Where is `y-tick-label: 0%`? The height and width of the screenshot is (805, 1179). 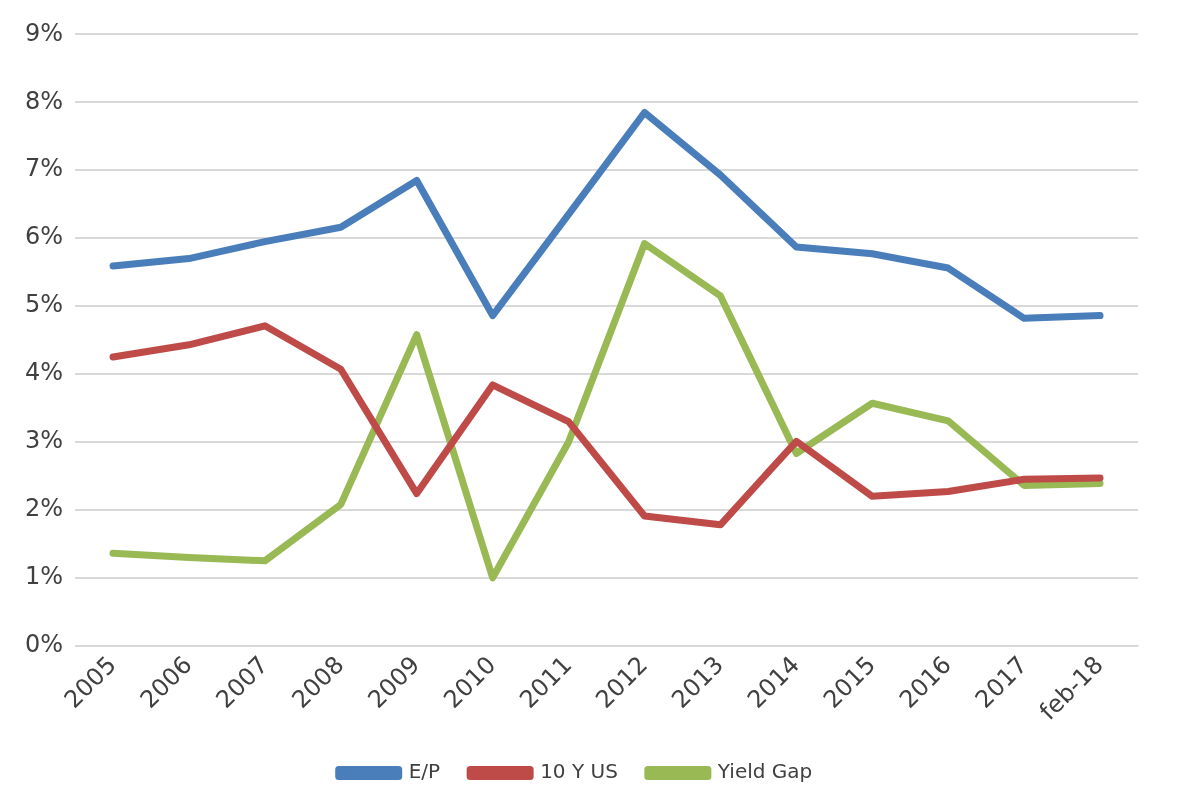
y-tick-label: 0% is located at coordinates (44, 643).